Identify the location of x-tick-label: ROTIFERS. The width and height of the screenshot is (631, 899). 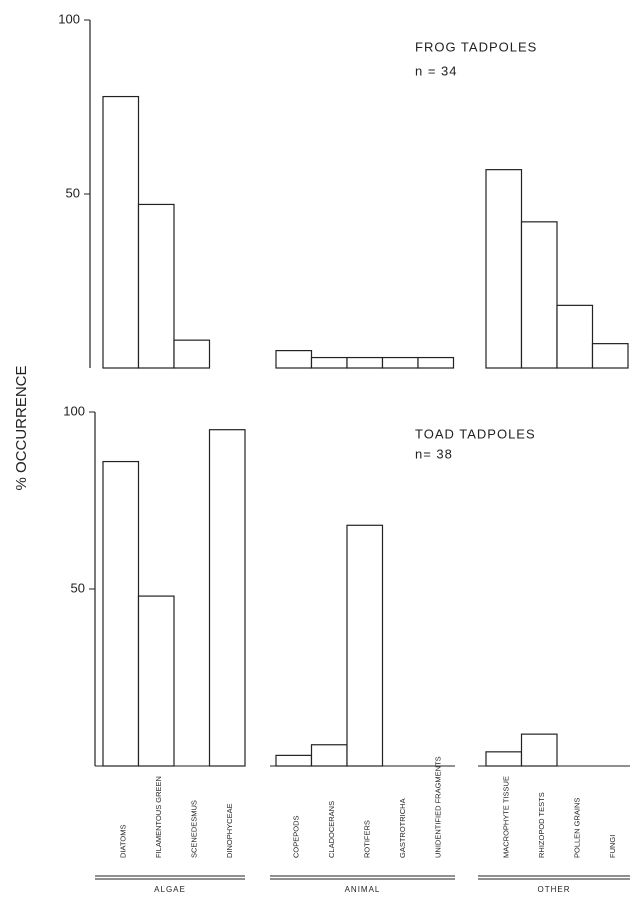
(367, 839).